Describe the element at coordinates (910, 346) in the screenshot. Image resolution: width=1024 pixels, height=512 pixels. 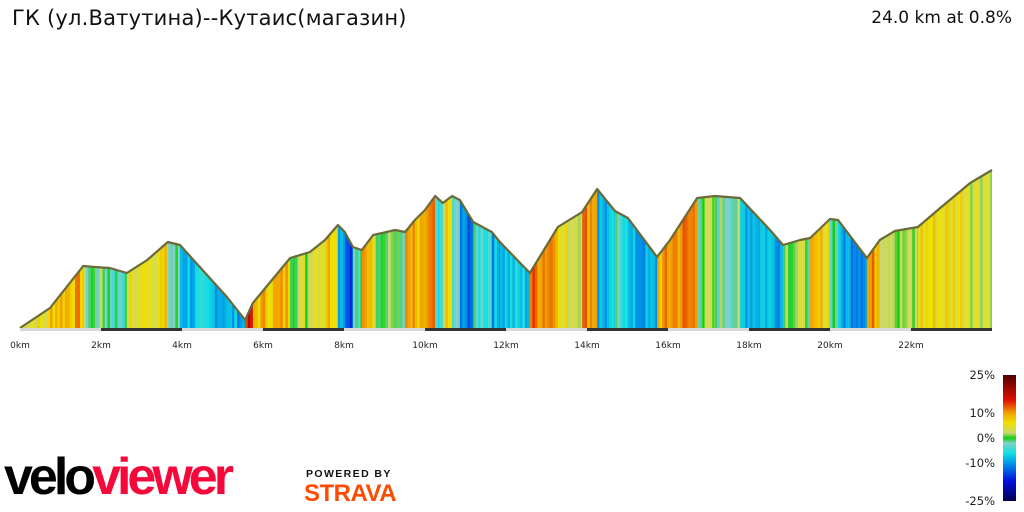
I see `x-tick-label: 22km` at that location.